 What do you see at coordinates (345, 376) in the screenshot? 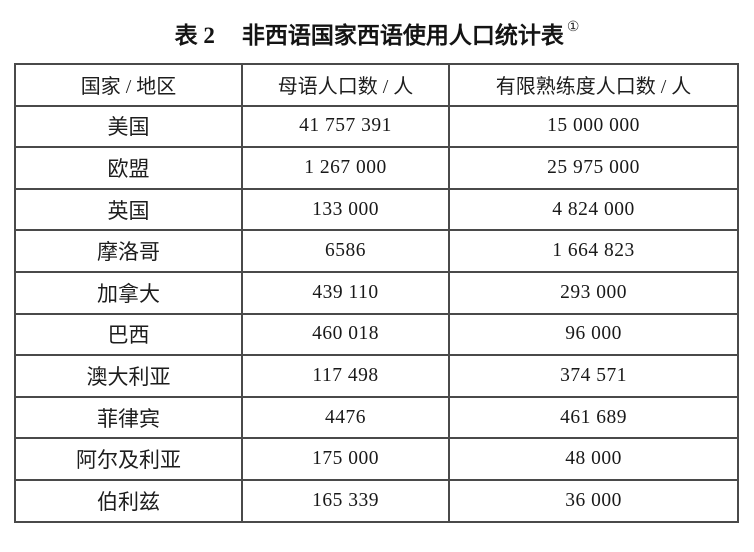
I see `native-count-cell: 117 498` at bounding box center [345, 376].